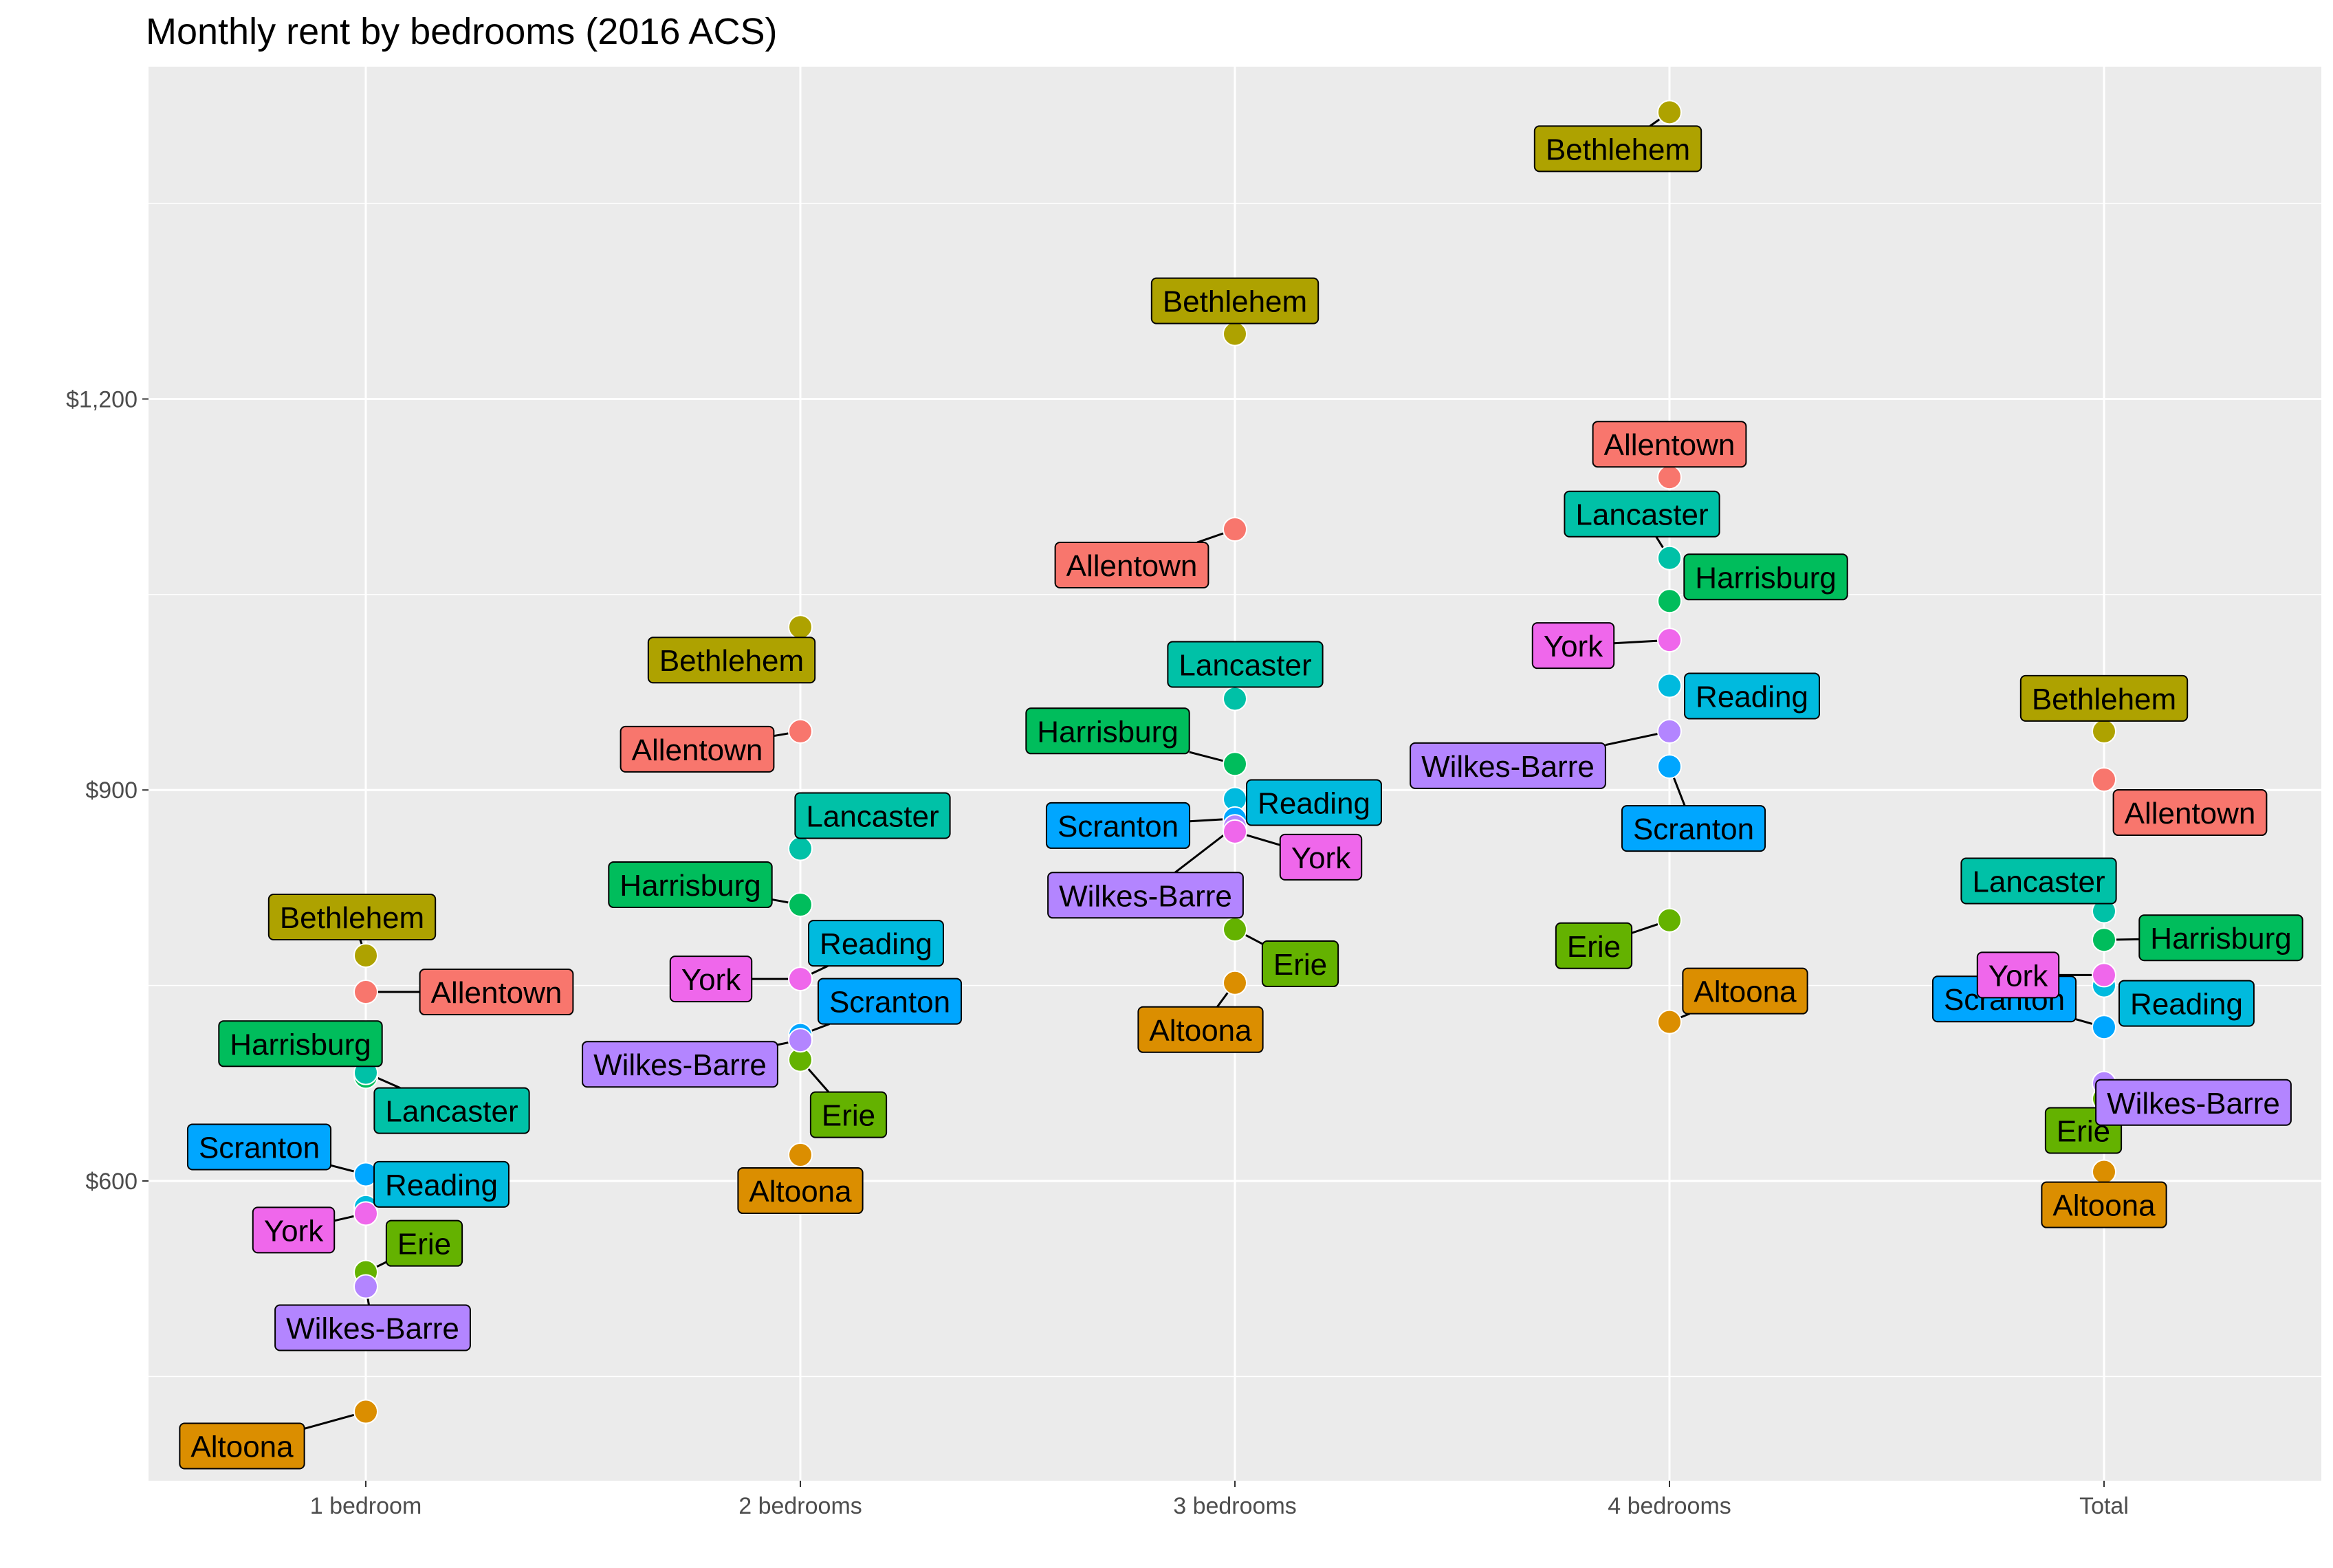 The image size is (2333, 1568). I want to click on data-label-harrisburg: Harrisburg, so click(1107, 731).